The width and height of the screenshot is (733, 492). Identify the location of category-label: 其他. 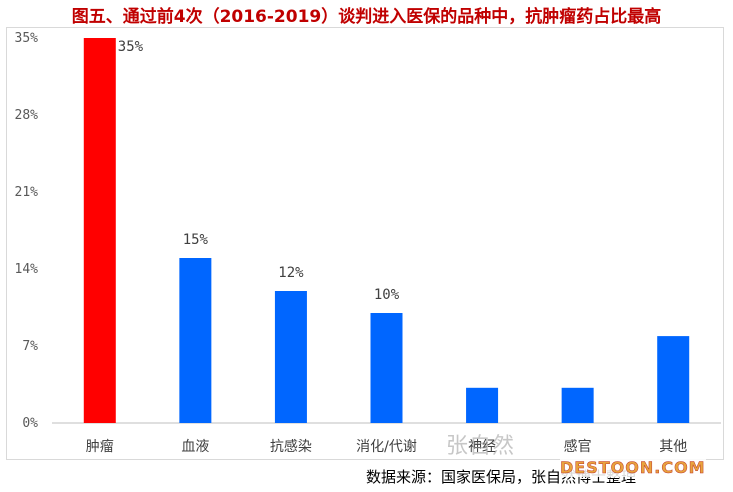
(673, 447).